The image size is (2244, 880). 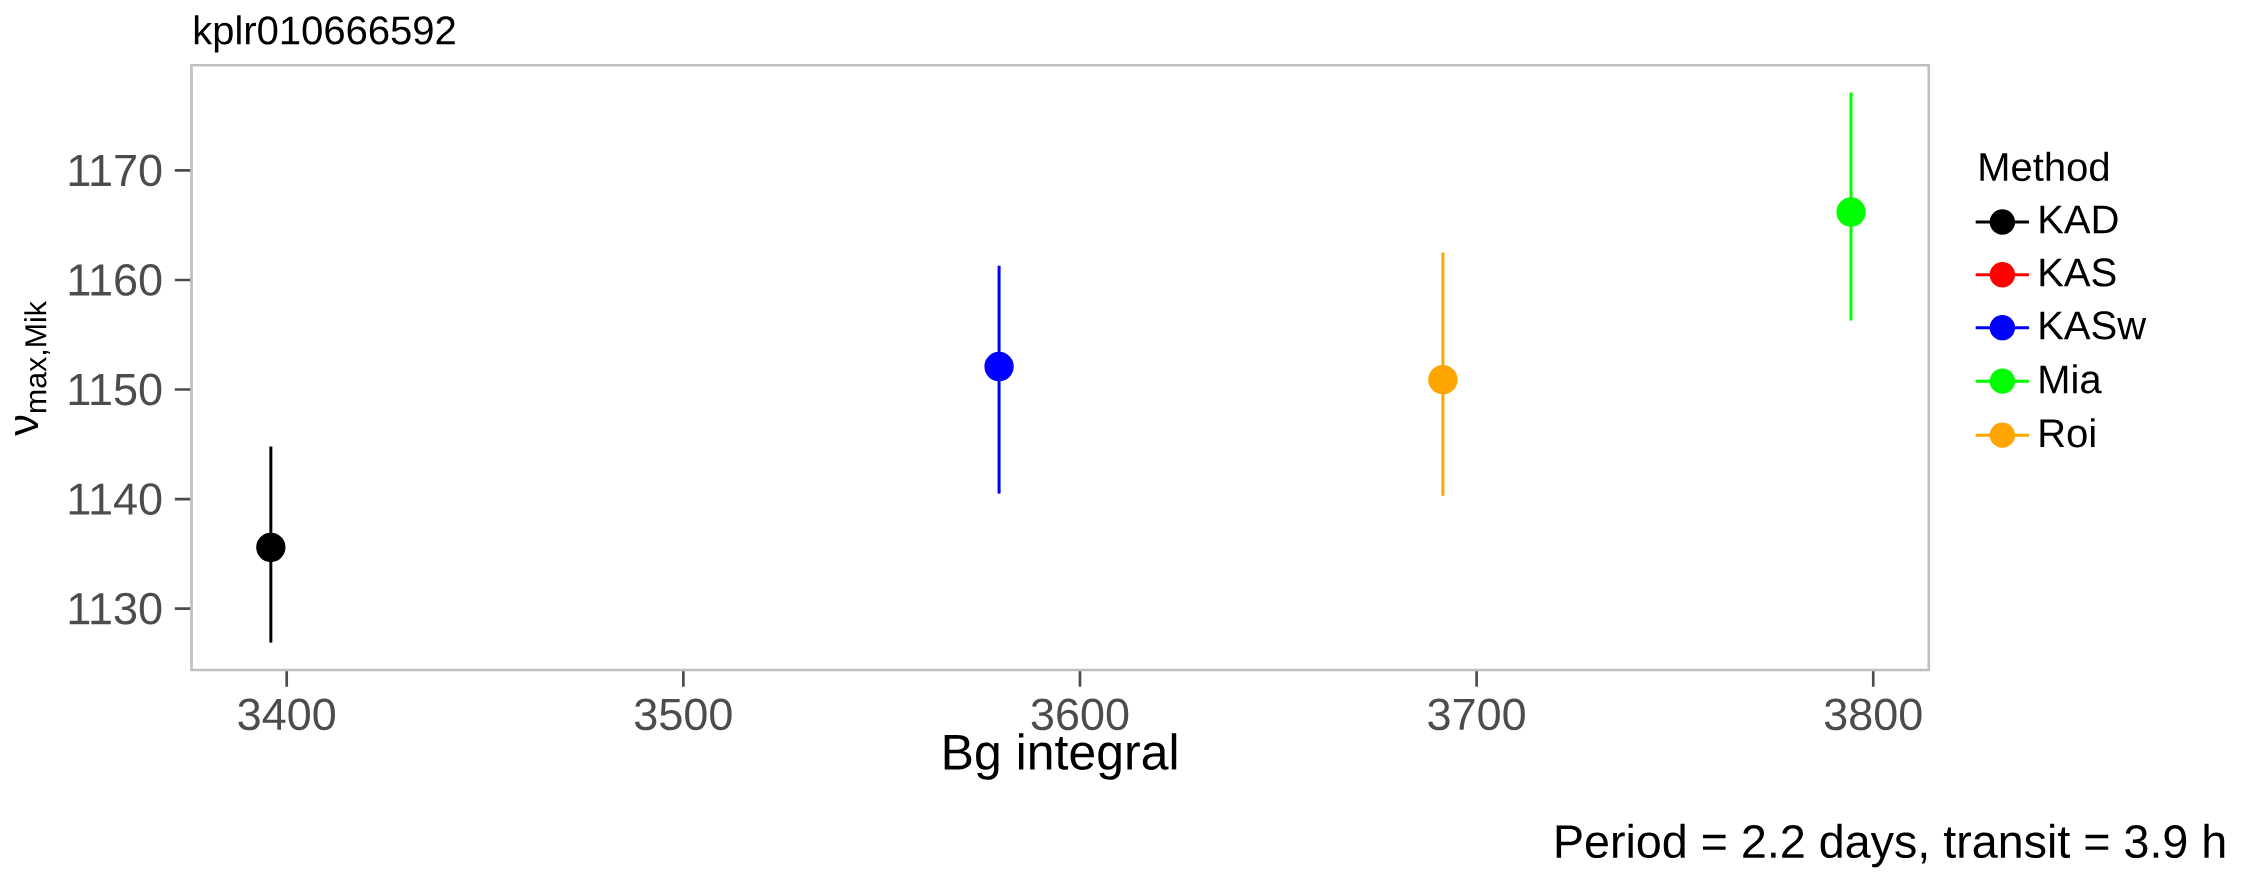 I want to click on legend-label: KAS, so click(x=2078, y=272).